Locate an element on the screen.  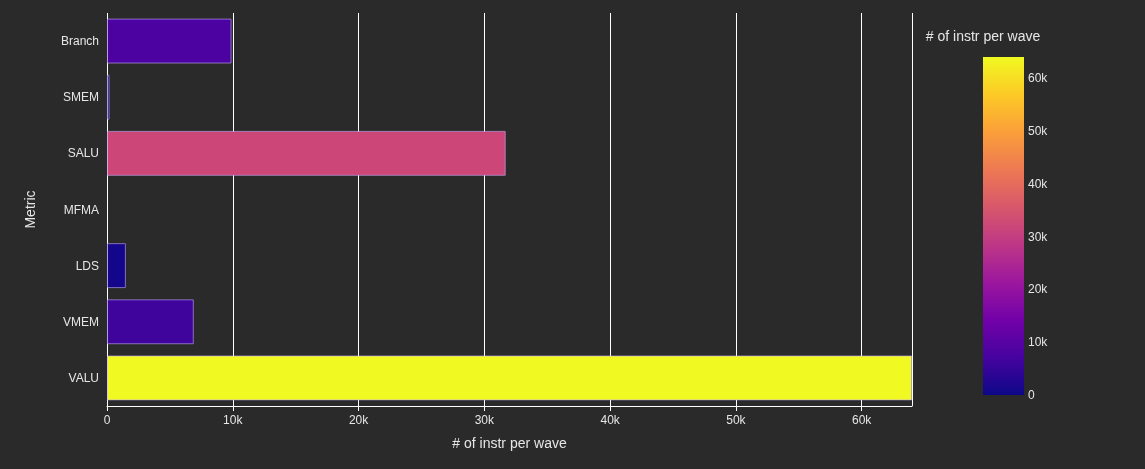
y-axis-title: Metric is located at coordinates (30, 209).